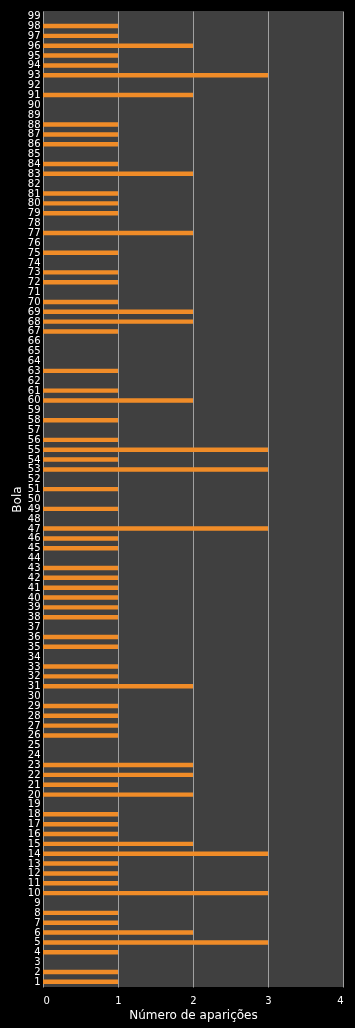 This screenshot has height=1028, width=355. What do you see at coordinates (34, 853) in the screenshot?
I see `y-tick-label: 14` at bounding box center [34, 853].